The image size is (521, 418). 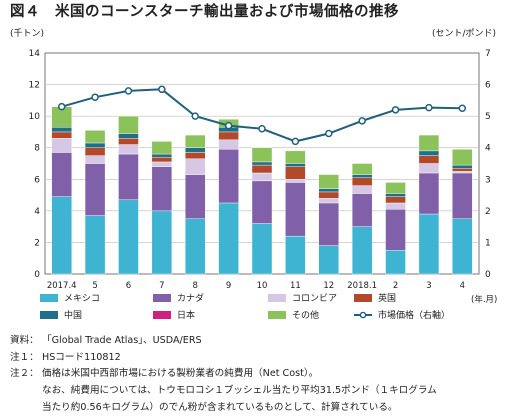 What do you see at coordinates (82, 299) in the screenshot?
I see `legend-label: メキシコ` at bounding box center [82, 299].